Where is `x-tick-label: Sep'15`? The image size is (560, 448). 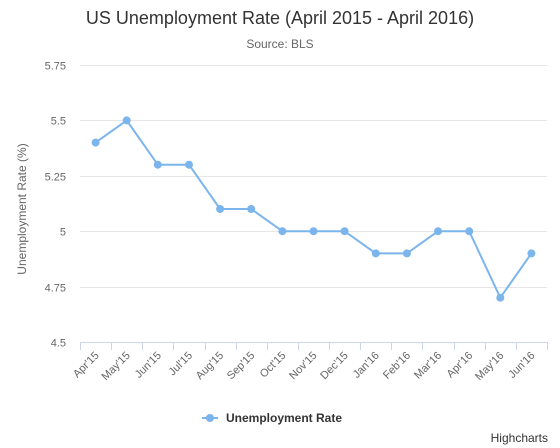
x-tick-label: Sep'15 is located at coordinates (241, 366).